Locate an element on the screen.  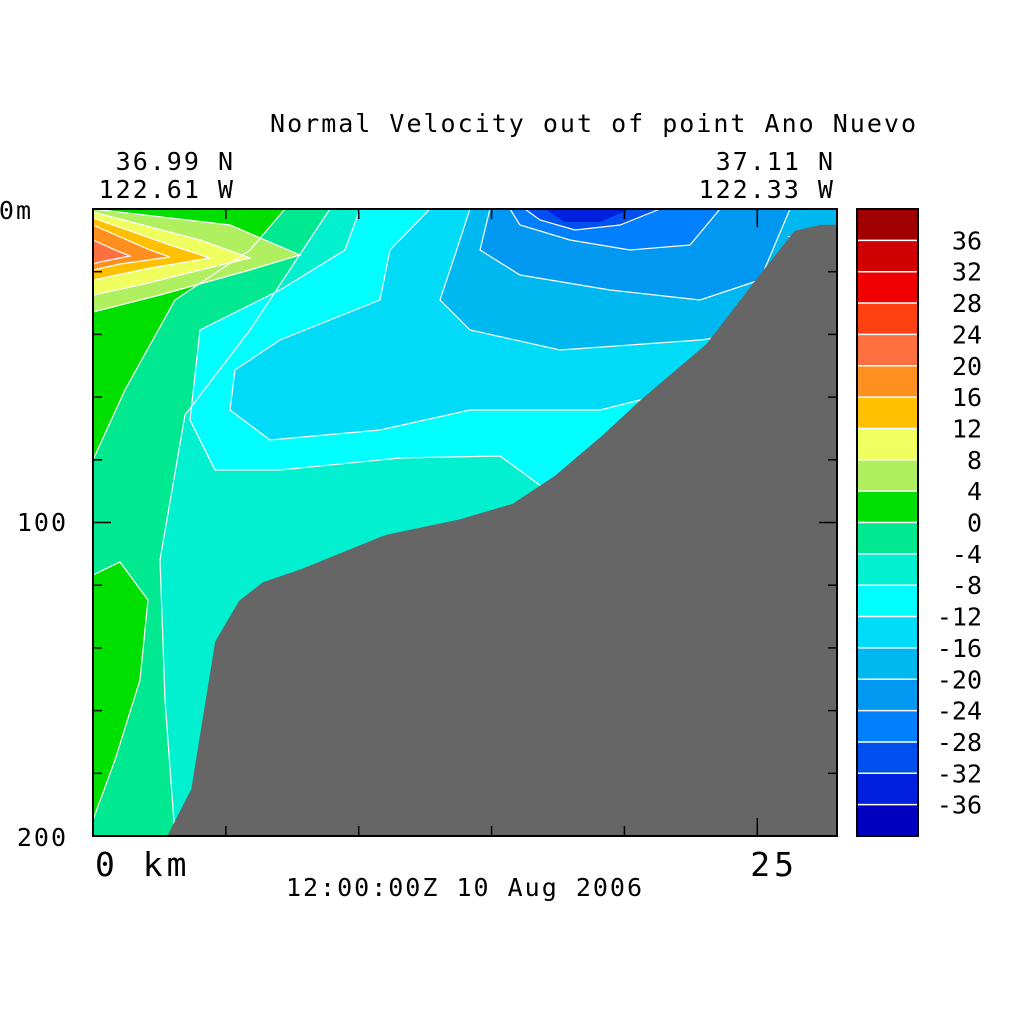
colorbar-tick-label: -28 is located at coordinates (959, 742).